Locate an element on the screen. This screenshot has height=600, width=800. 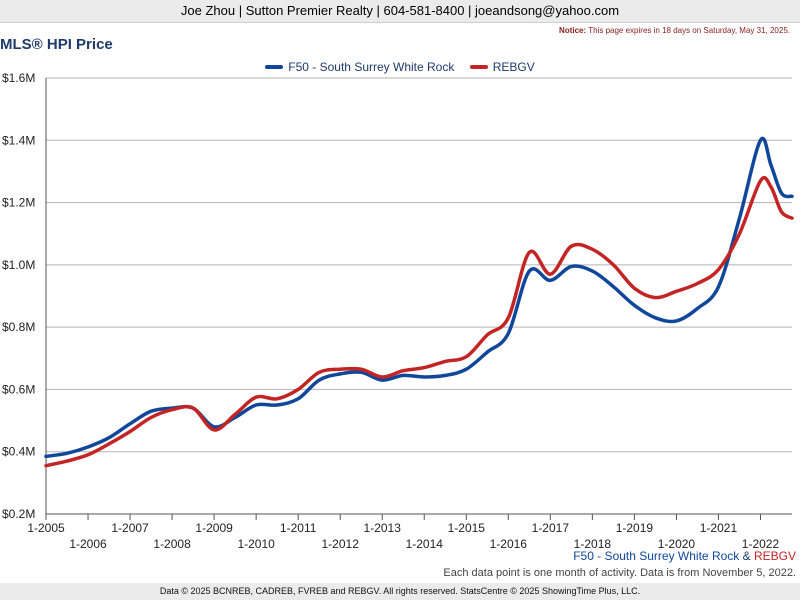
y-tick-label: $1.6M is located at coordinates (18, 78).